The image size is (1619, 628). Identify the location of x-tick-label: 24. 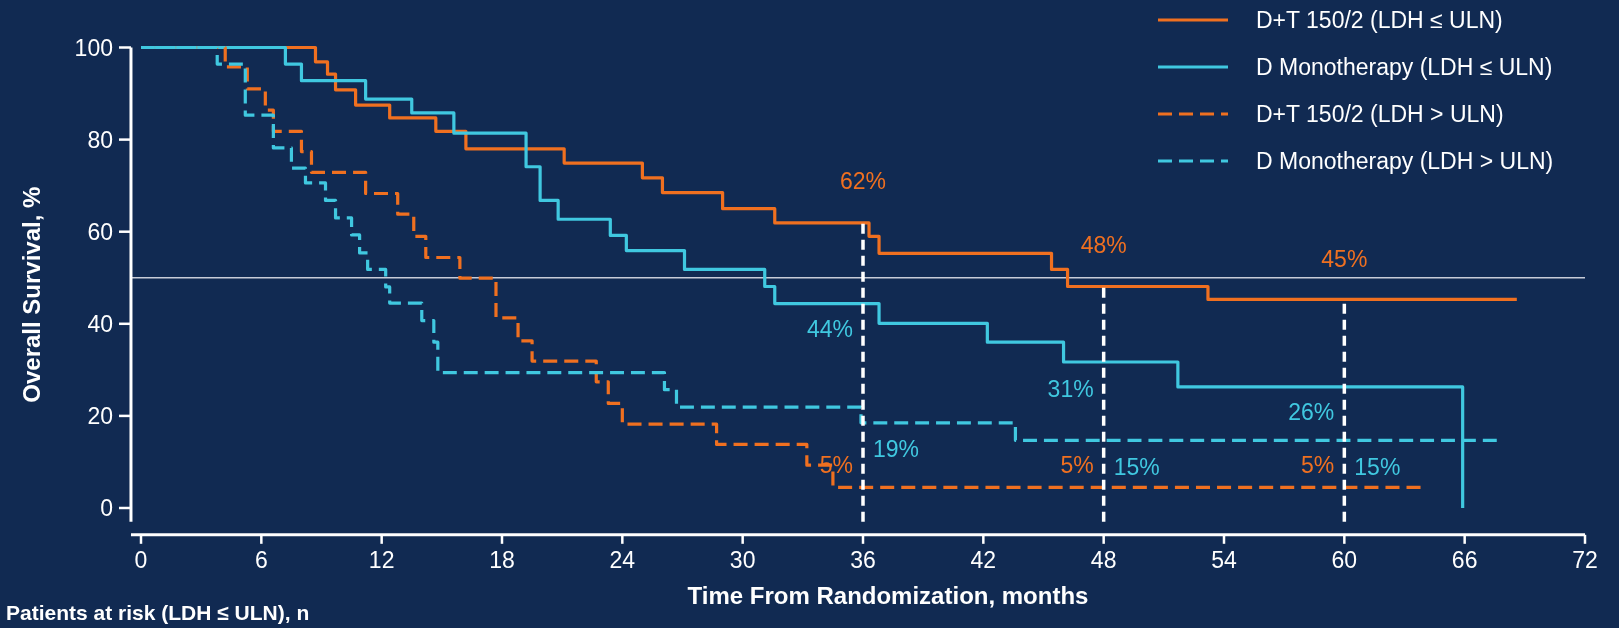
(622, 559).